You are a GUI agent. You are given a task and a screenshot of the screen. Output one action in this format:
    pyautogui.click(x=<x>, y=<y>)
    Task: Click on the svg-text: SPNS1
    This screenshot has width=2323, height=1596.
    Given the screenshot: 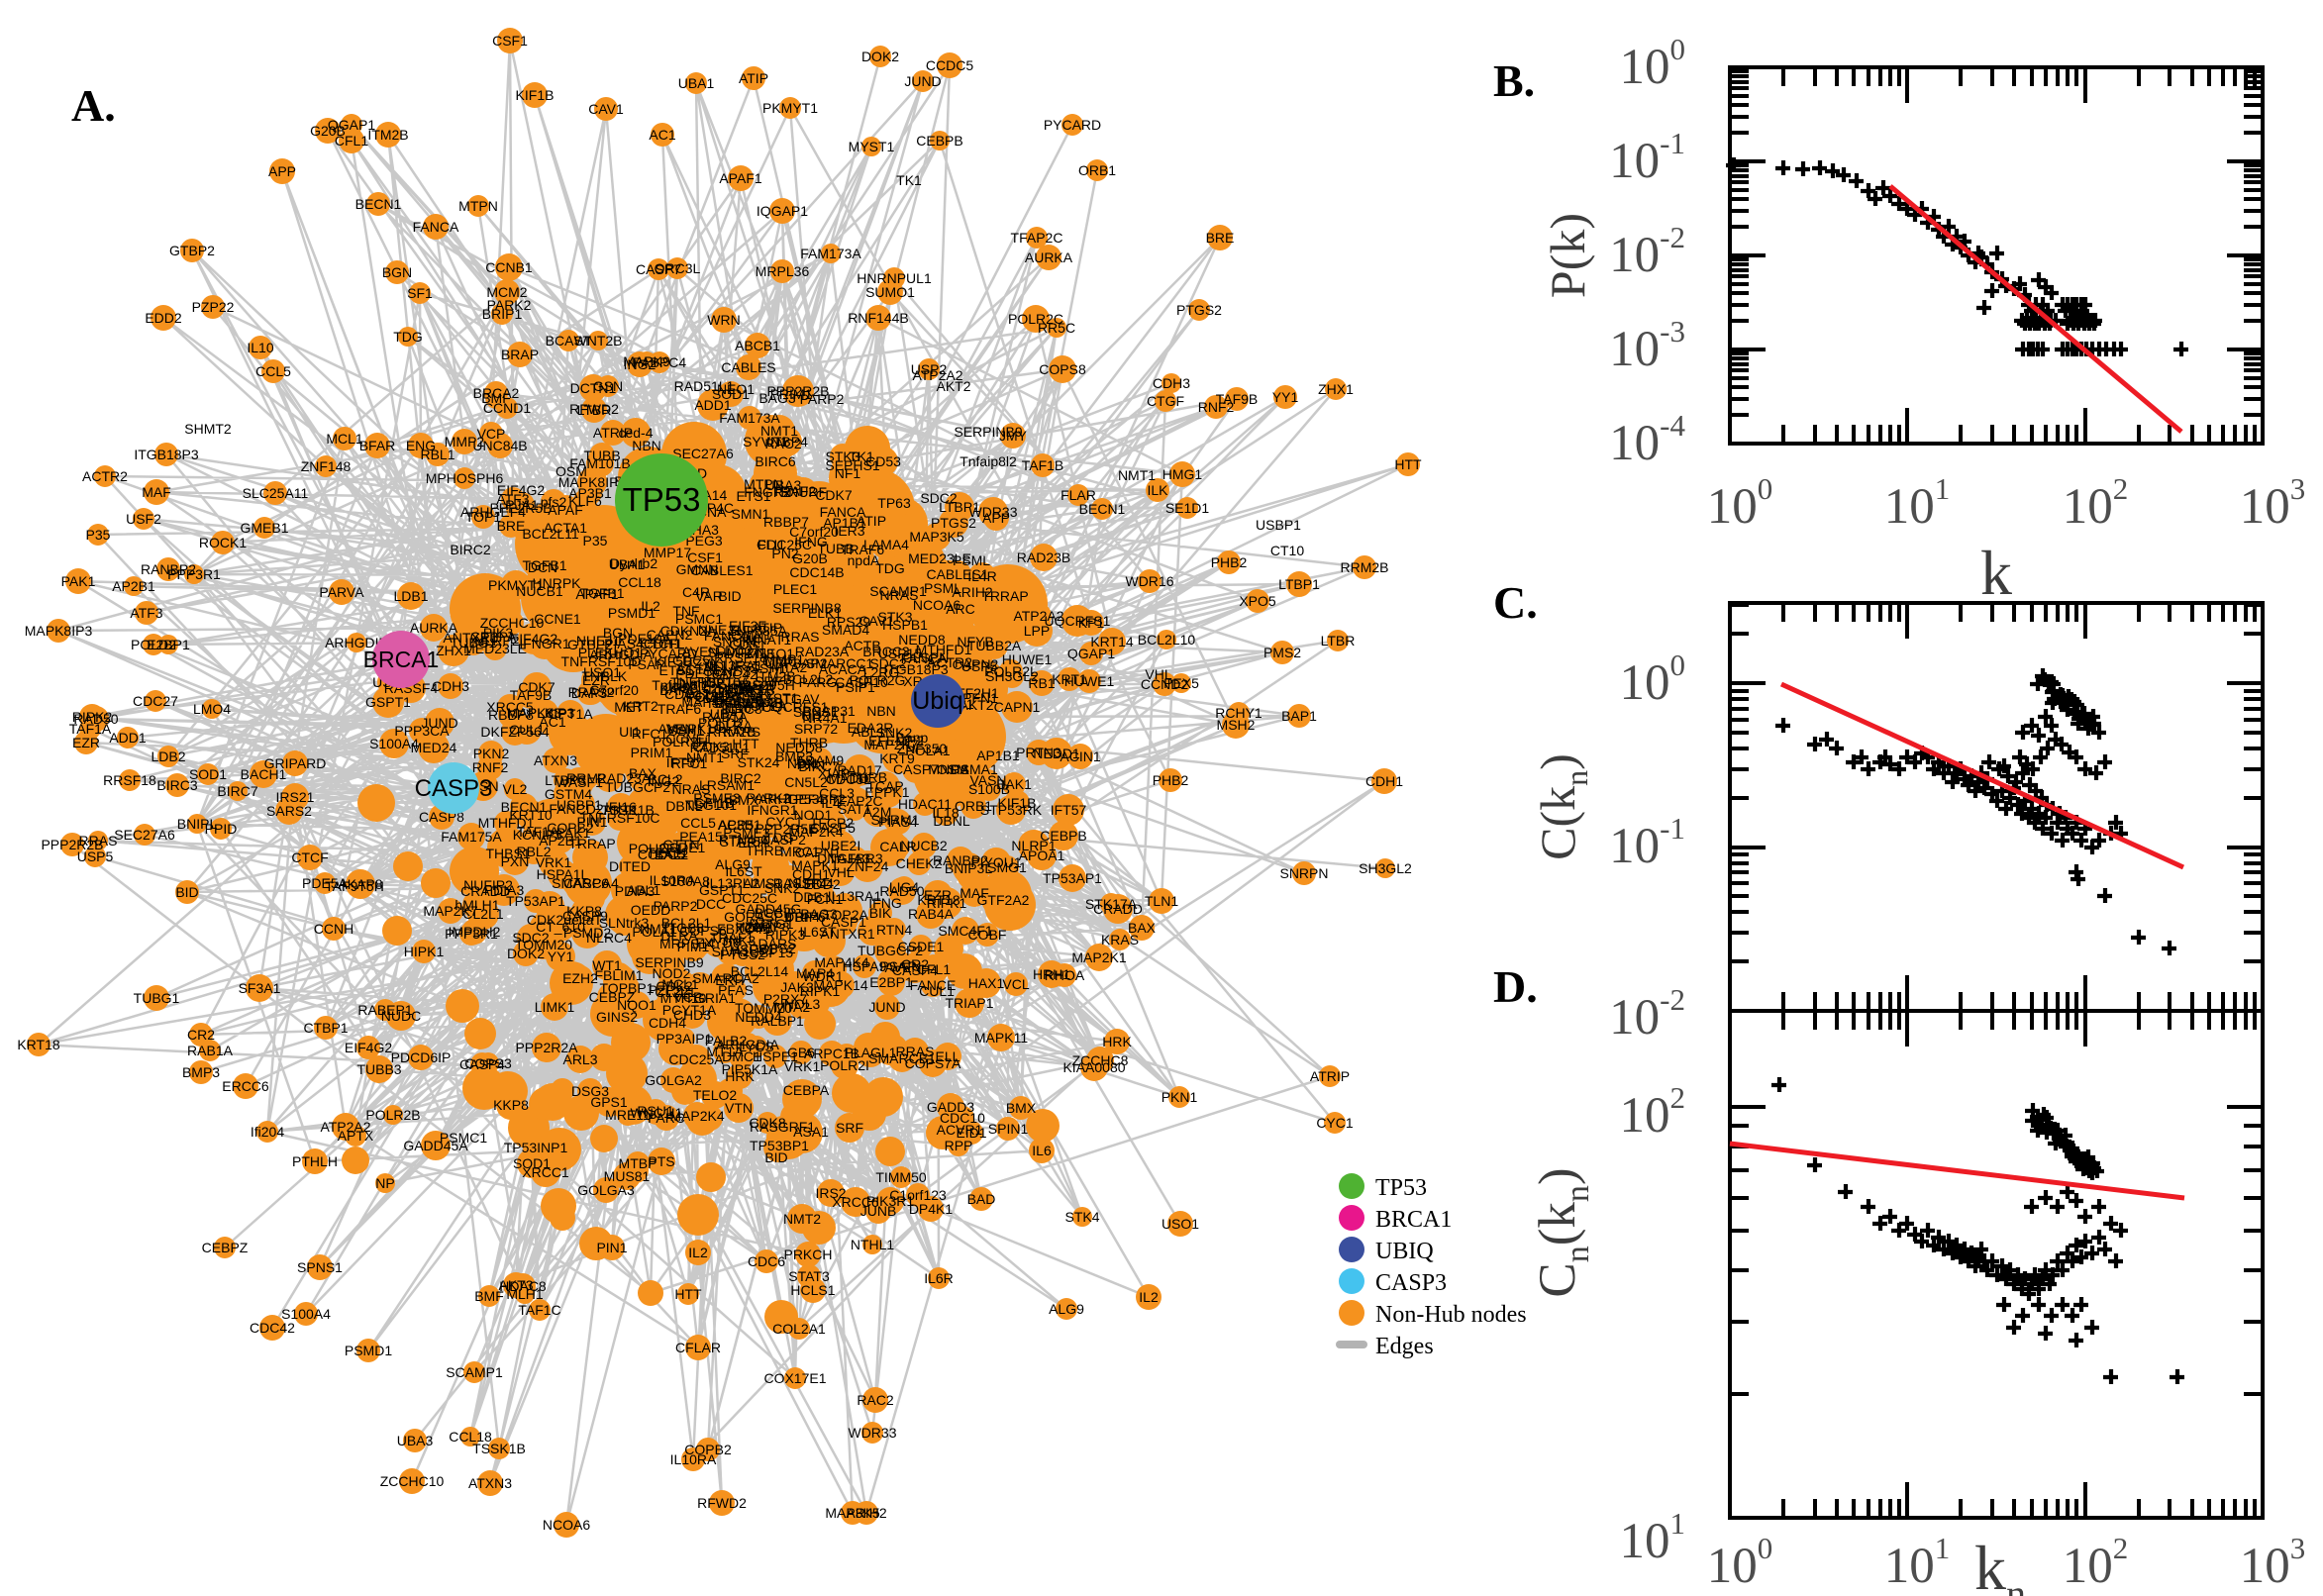 What is the action you would take?
    pyautogui.click(x=320, y=1267)
    